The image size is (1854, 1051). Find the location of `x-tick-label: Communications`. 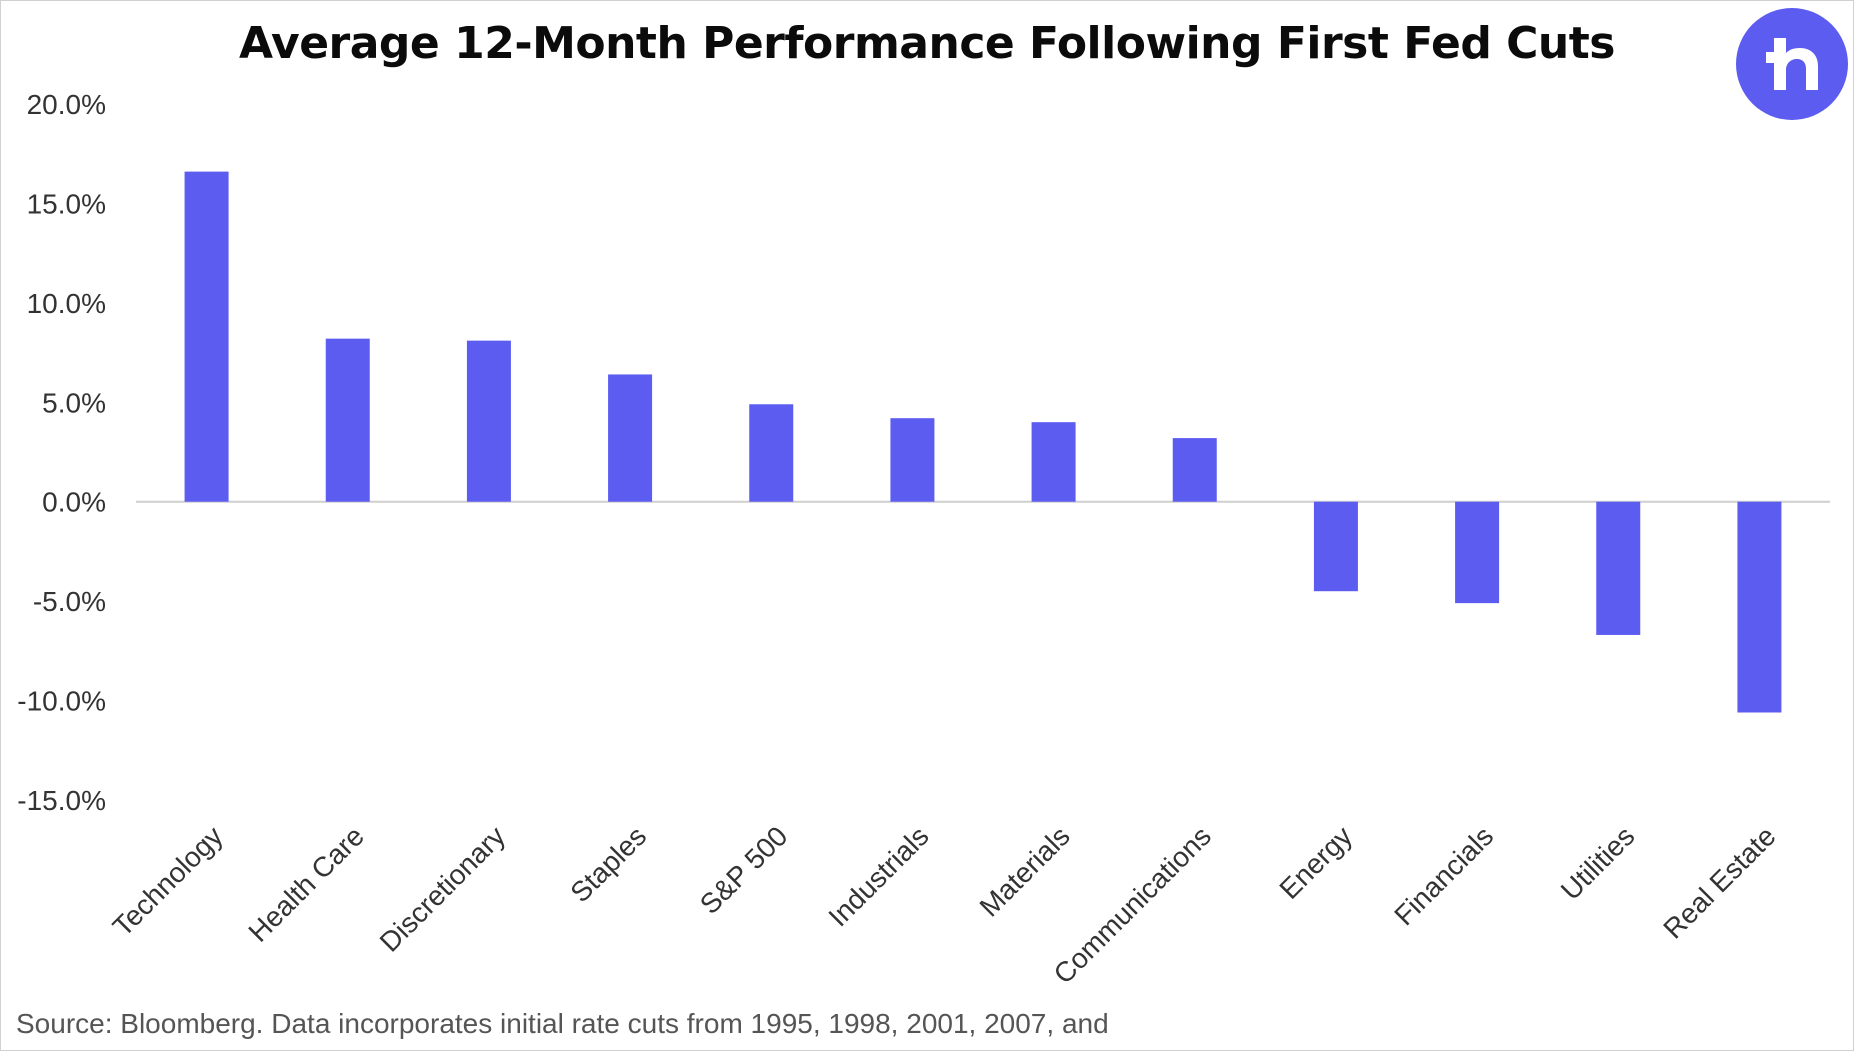

x-tick-label: Communications is located at coordinates (1132, 904).